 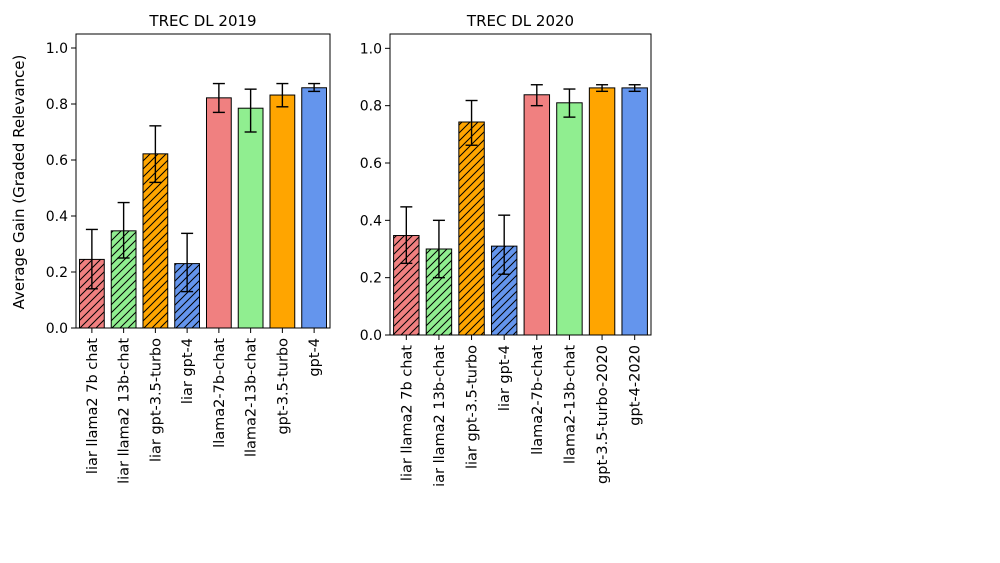 I want to click on chart-title: TREC DL 2020, so click(x=520, y=21).